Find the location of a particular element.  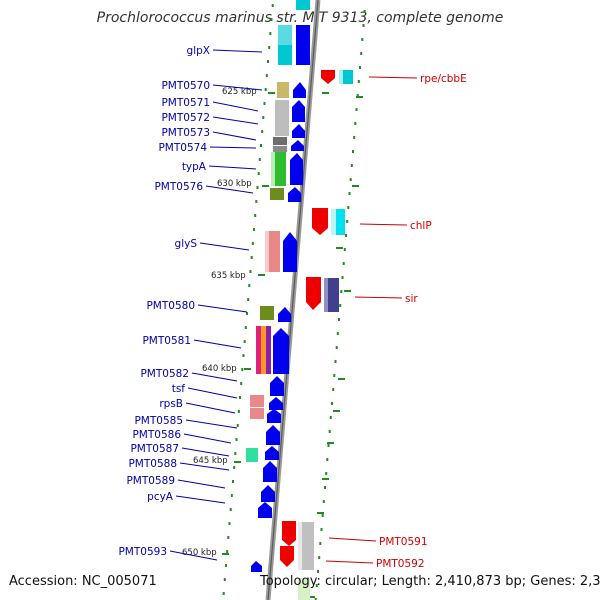

kbp-label: 650 kbp is located at coordinates (199, 553).